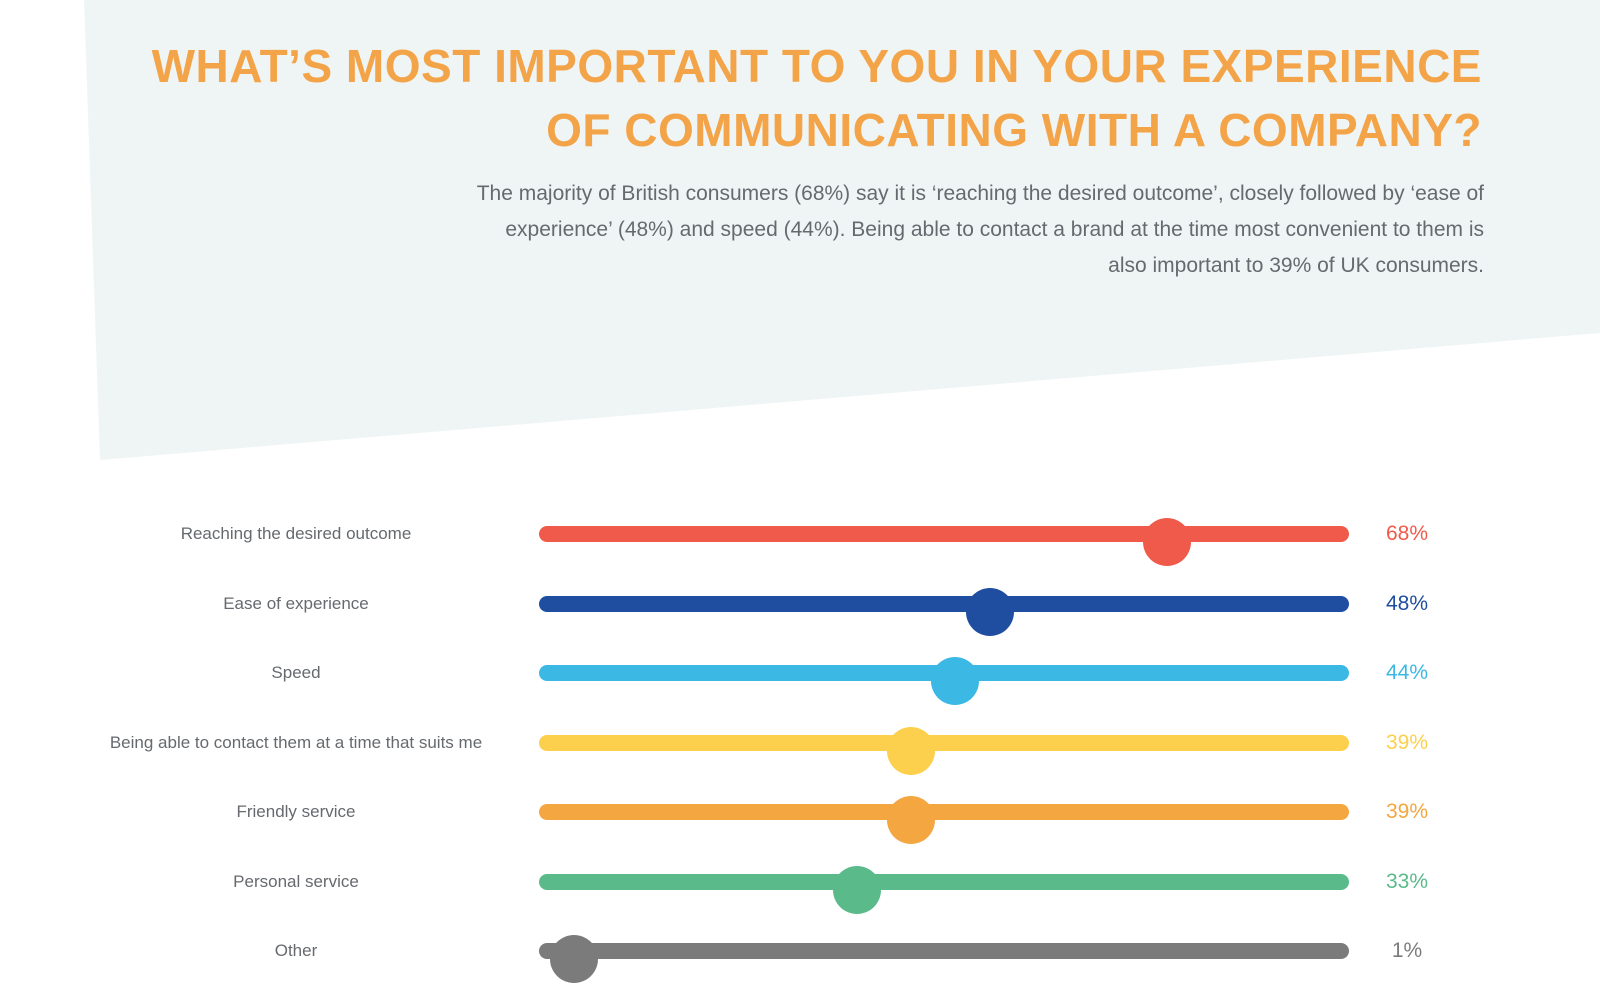  I want to click on chart-row: Friendly service 39%, so click(800, 818).